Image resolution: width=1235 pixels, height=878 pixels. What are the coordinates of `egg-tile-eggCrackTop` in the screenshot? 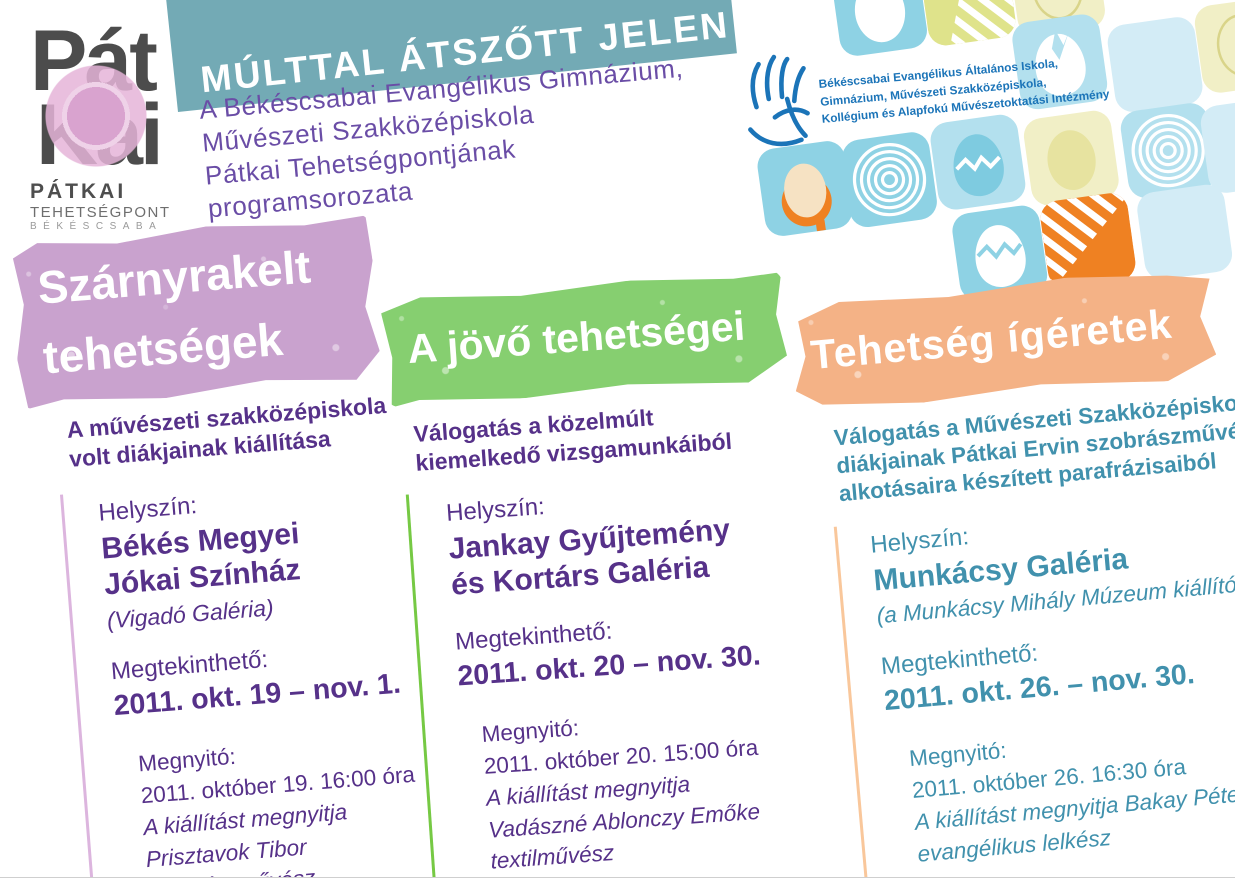 It's located at (1060, 62).